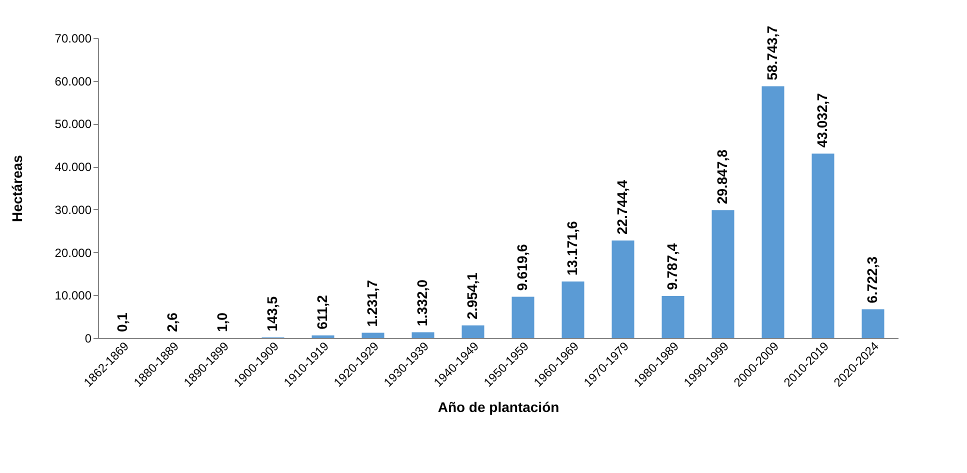 The height and width of the screenshot is (473, 967). Describe the element at coordinates (122, 322) in the screenshot. I see `data-label: 0,1` at that location.